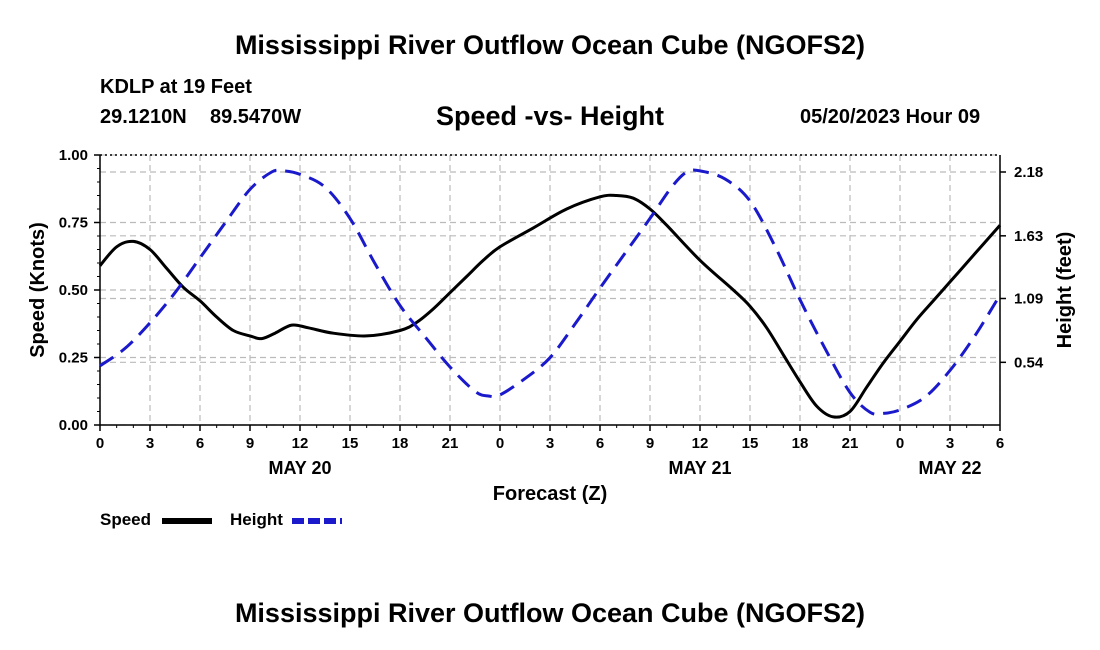  I want to click on y-left-tick-label: 0.50, so click(73, 290).